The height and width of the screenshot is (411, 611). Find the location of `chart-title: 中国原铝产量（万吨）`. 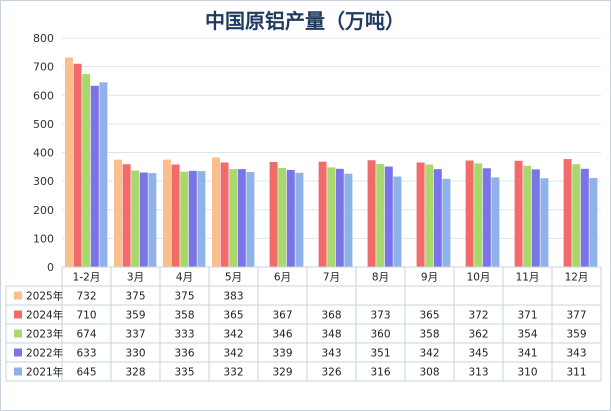

chart-title: 中国原铝产量（万吨） is located at coordinates (305, 21).